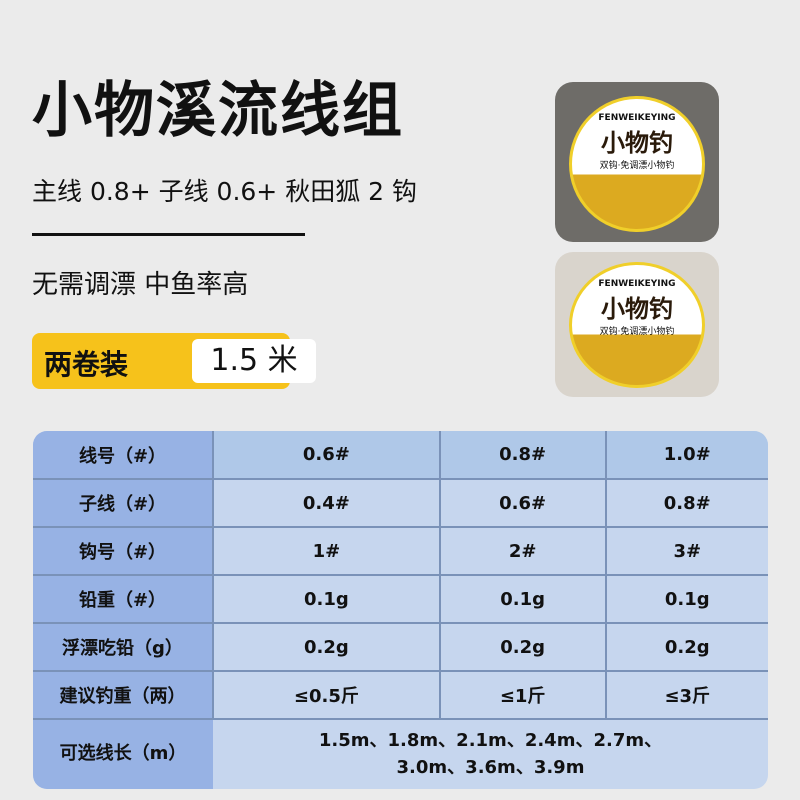 The width and height of the screenshot is (800, 800). I want to click on row-label: 可选线长（m）, so click(123, 754).